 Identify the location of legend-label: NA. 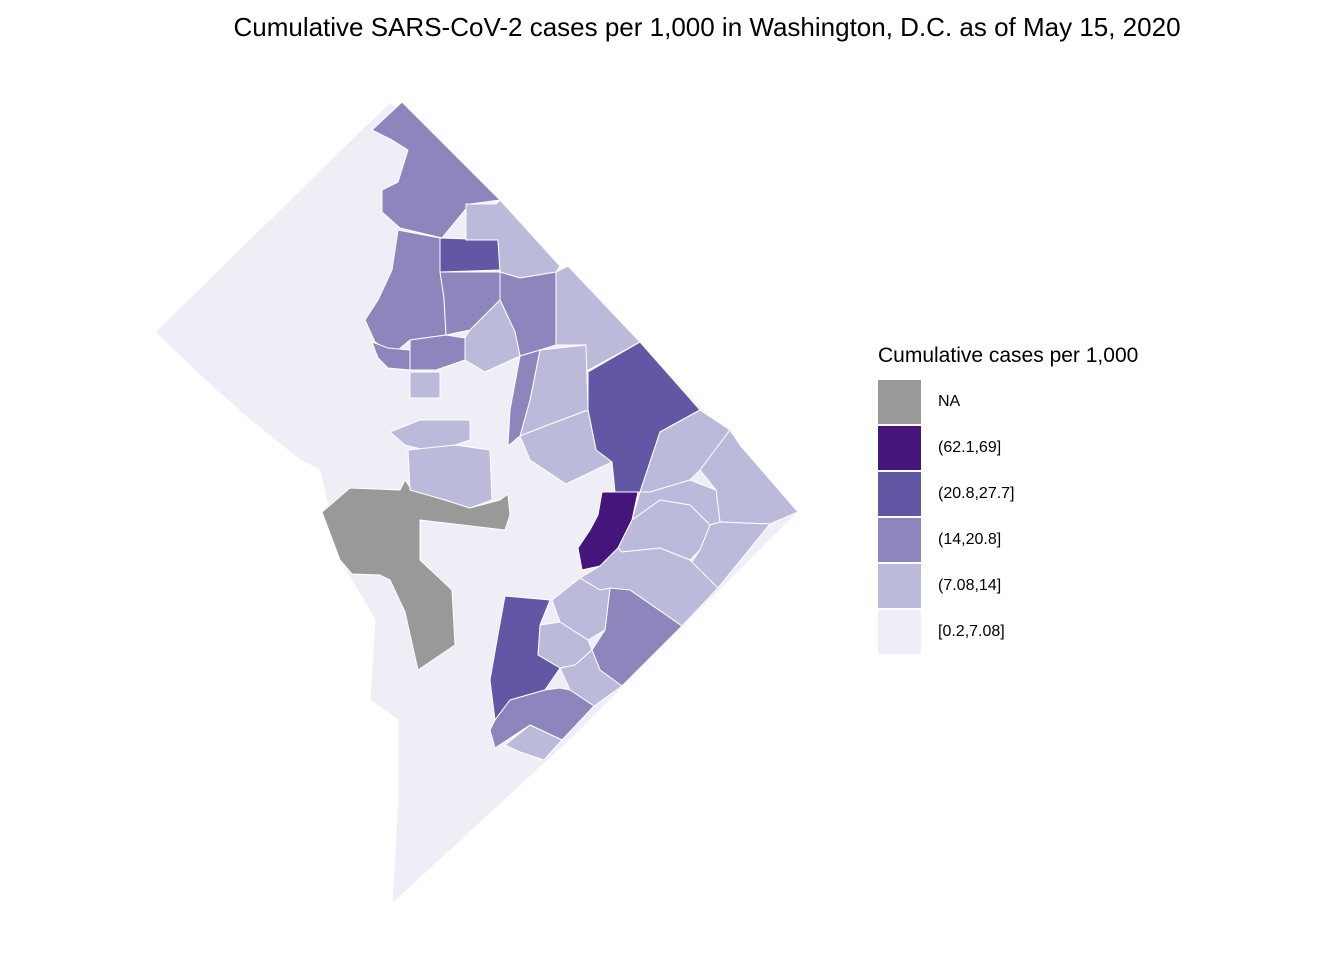
(949, 401).